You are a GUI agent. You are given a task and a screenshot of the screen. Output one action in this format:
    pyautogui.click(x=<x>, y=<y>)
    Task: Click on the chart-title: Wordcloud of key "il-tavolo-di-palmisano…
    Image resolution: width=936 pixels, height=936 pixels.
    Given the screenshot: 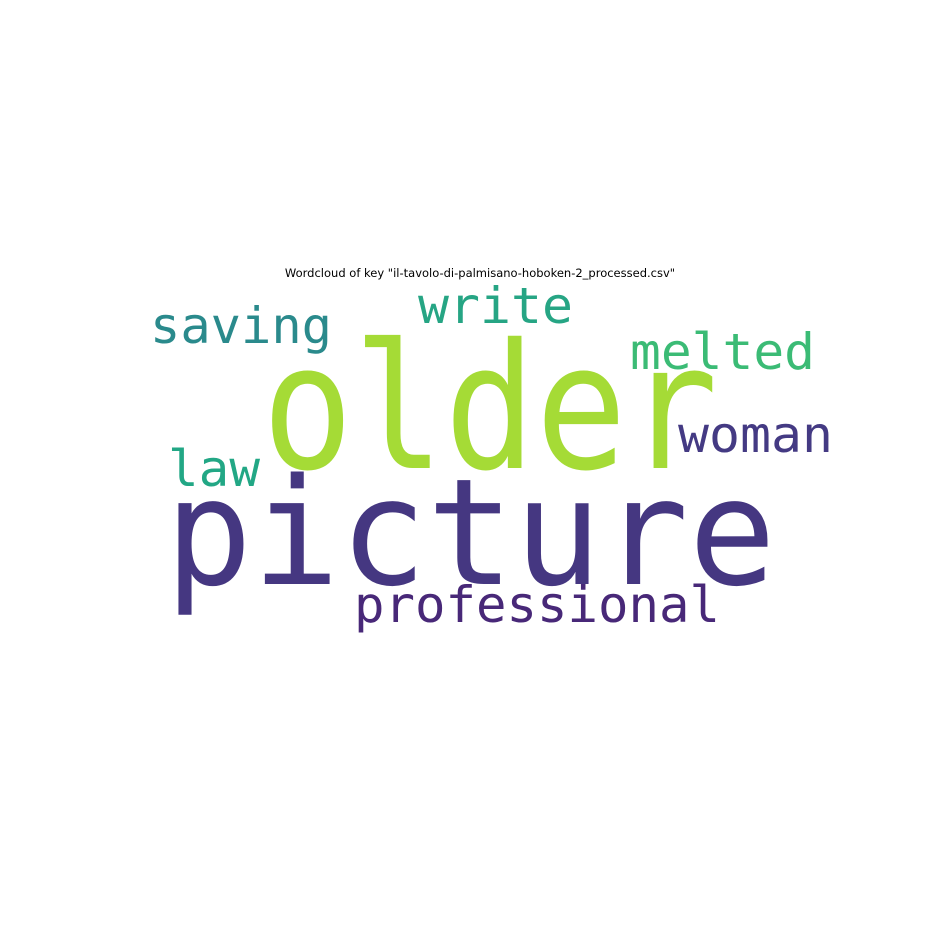 What is the action you would take?
    pyautogui.click(x=480, y=273)
    